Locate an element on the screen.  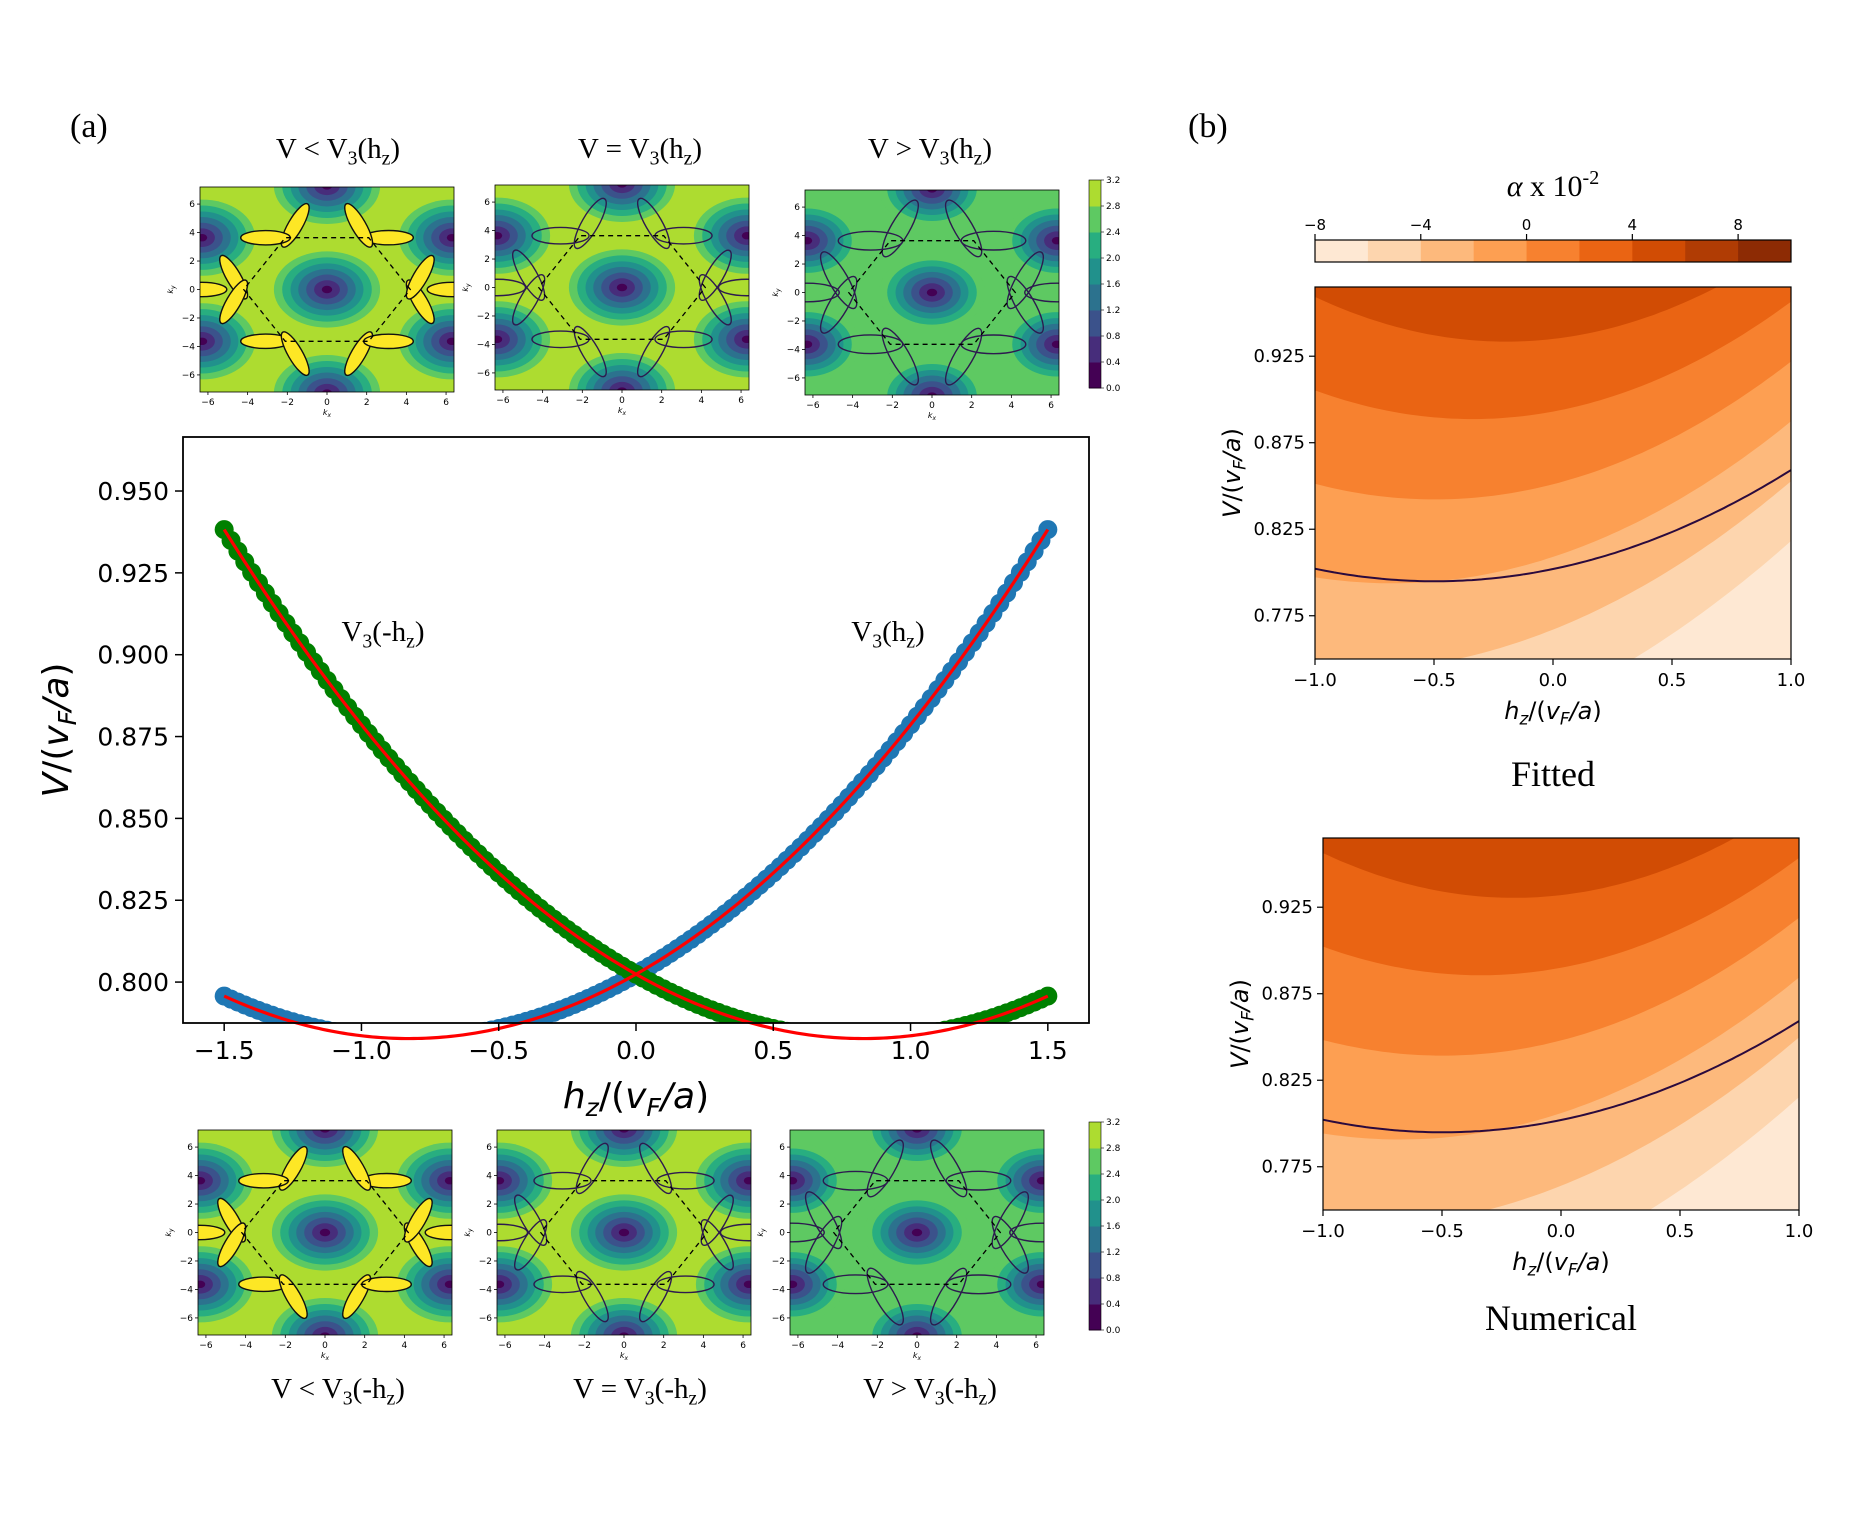
energy-map-top-3: −6 −4 −2 0 2 4 6 −6 −4 −2 0 2 4 6 kx ky is located at coordinates (915, 305).